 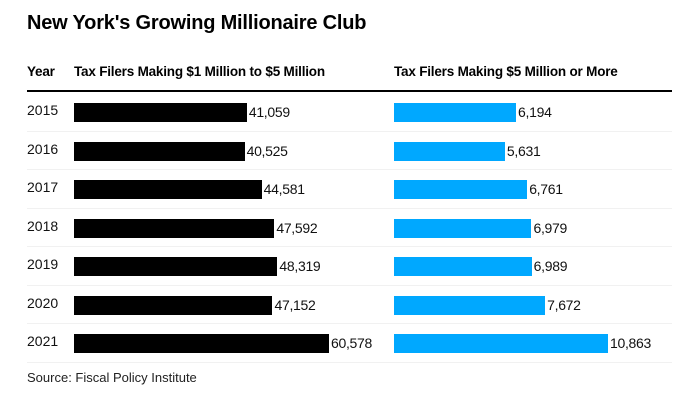 I want to click on value-label-series-1: 47,592, so click(x=297, y=227).